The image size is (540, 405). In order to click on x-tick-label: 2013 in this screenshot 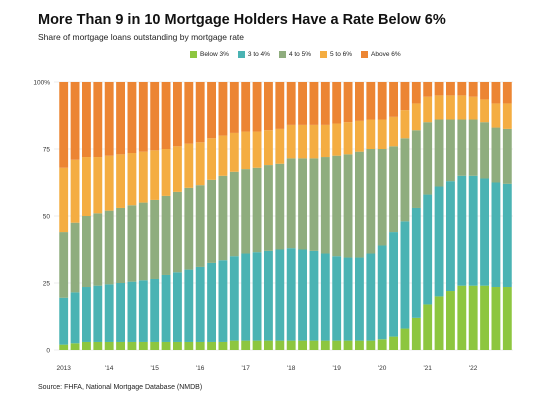, I will do `click(63, 368)`.